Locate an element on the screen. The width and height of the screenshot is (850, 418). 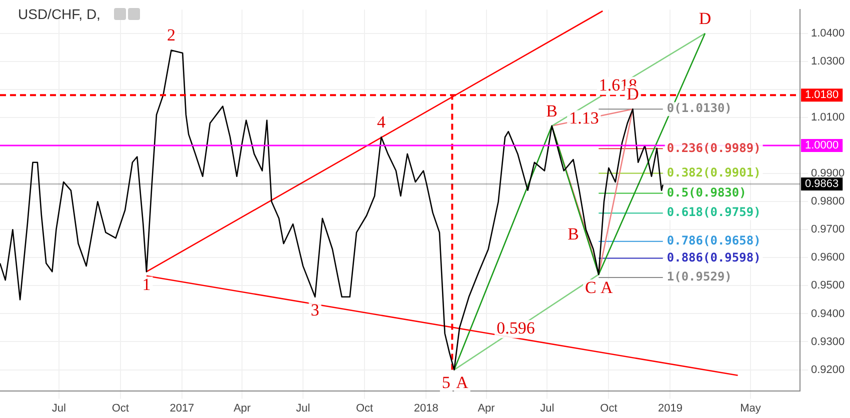
series-label: 0.786(0.9658) is located at coordinates (713, 241).